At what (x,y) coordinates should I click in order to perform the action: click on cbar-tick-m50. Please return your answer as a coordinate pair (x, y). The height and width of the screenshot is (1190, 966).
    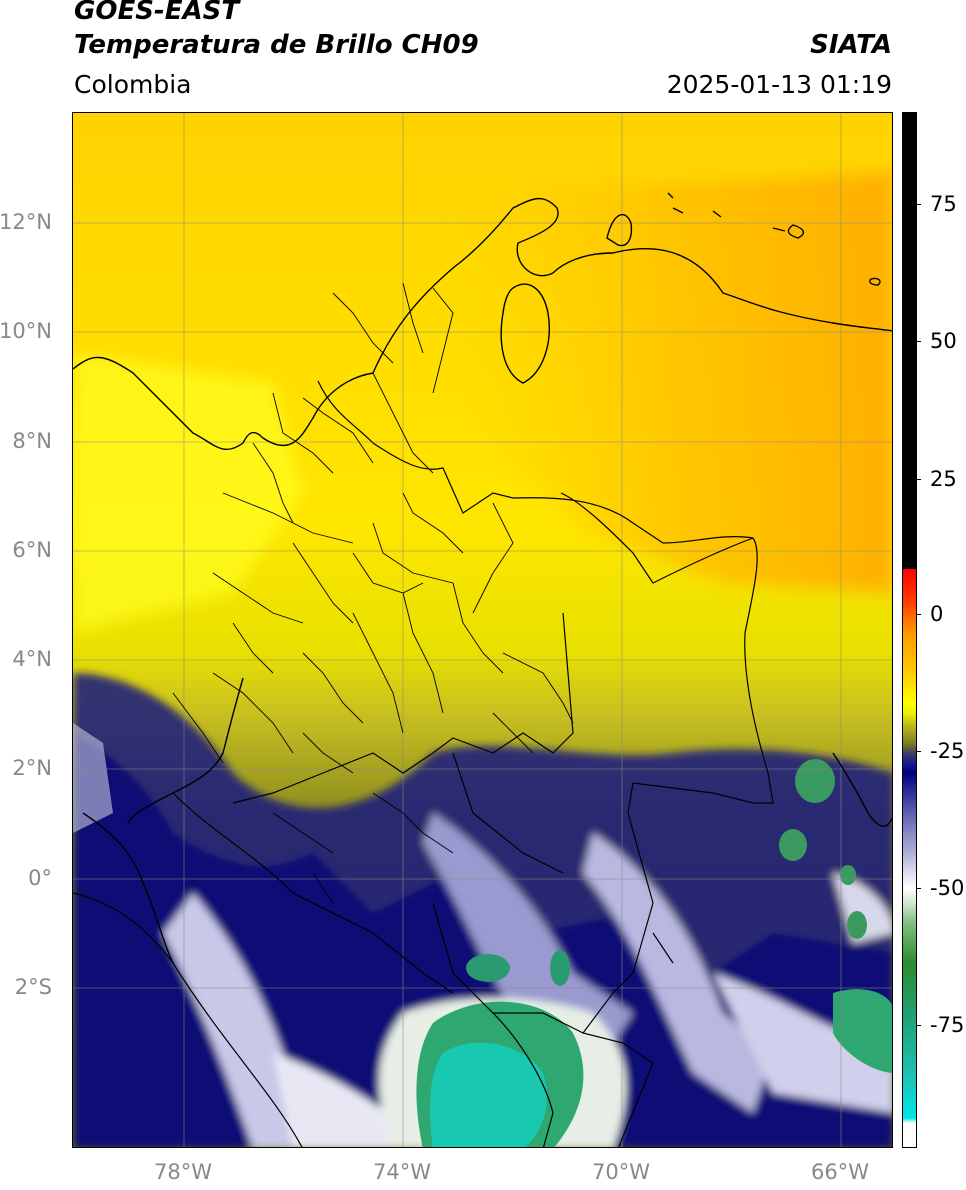
    Looking at the image, I should click on (918, 888).